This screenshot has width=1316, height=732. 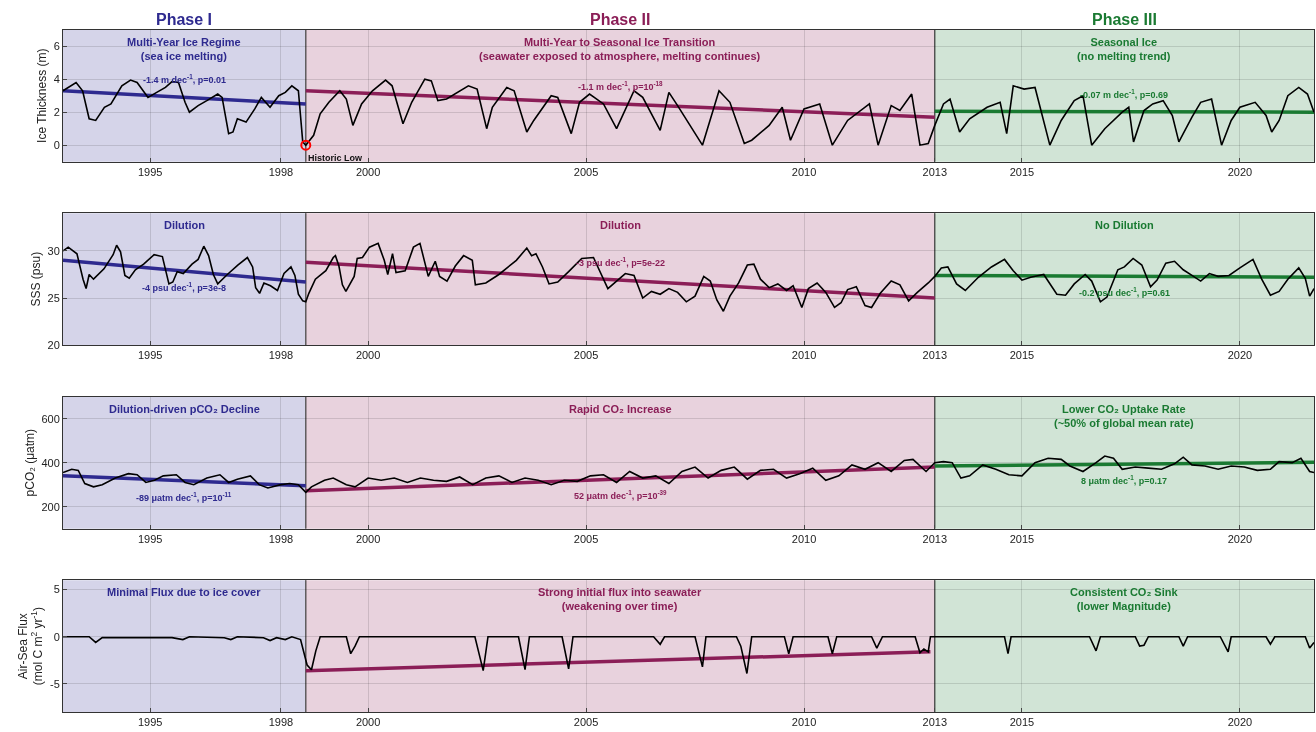 I want to click on annotation: Consistent CO₂ Sink (lower Magnitude), so click(x=1124, y=599).